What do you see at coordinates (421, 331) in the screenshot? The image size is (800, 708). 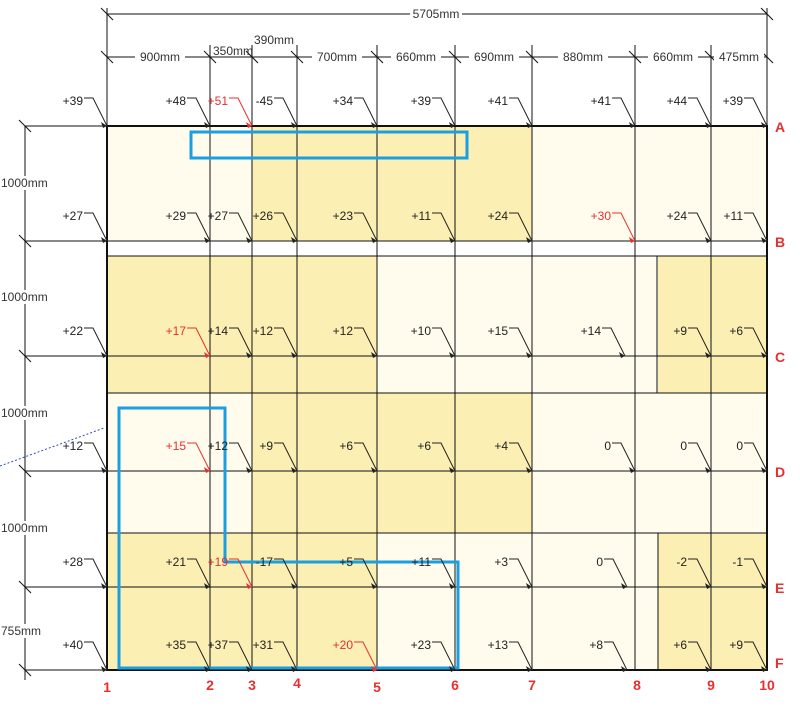 I see `level-value-c6: +10` at bounding box center [421, 331].